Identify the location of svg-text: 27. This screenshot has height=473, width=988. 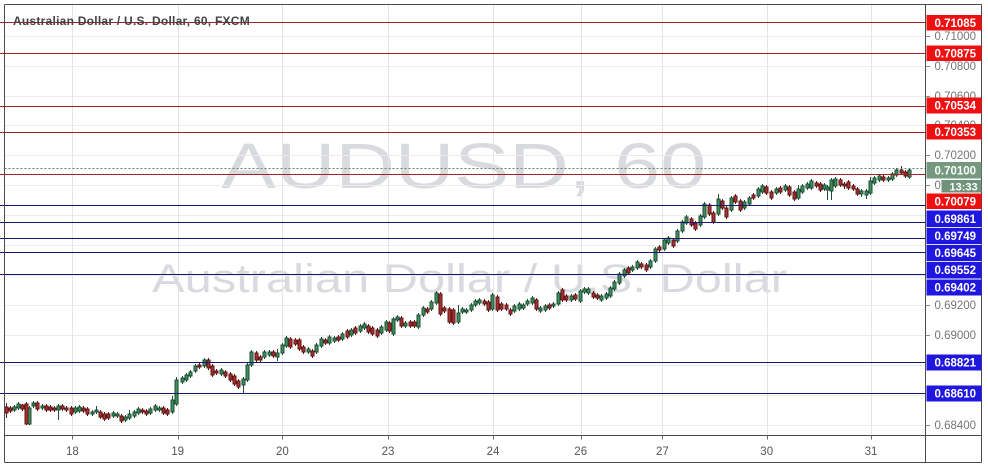
(662, 452).